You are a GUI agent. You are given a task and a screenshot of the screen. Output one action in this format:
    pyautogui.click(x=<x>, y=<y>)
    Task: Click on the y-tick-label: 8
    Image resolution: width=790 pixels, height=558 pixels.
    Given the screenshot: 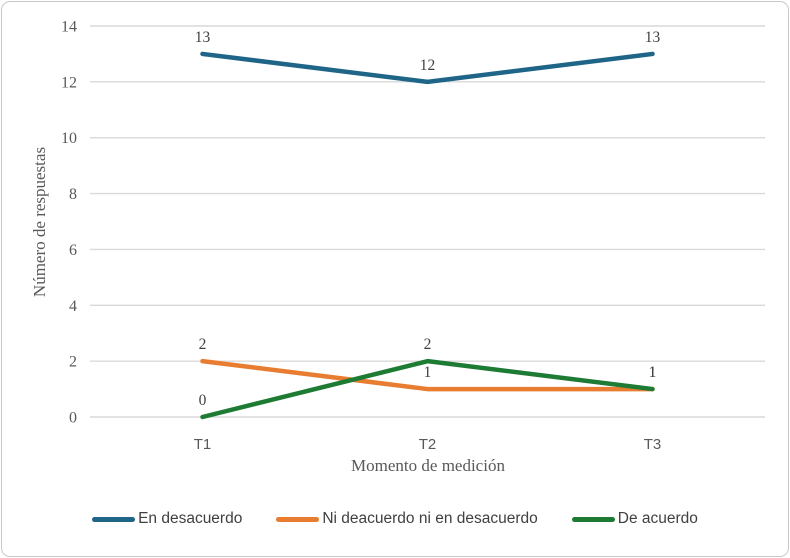 What is the action you would take?
    pyautogui.click(x=73, y=194)
    